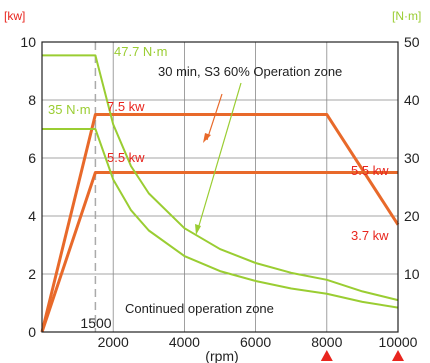 This screenshot has width=430, height=363. What do you see at coordinates (184, 342) in the screenshot?
I see `x-tick-label: 4000` at bounding box center [184, 342].